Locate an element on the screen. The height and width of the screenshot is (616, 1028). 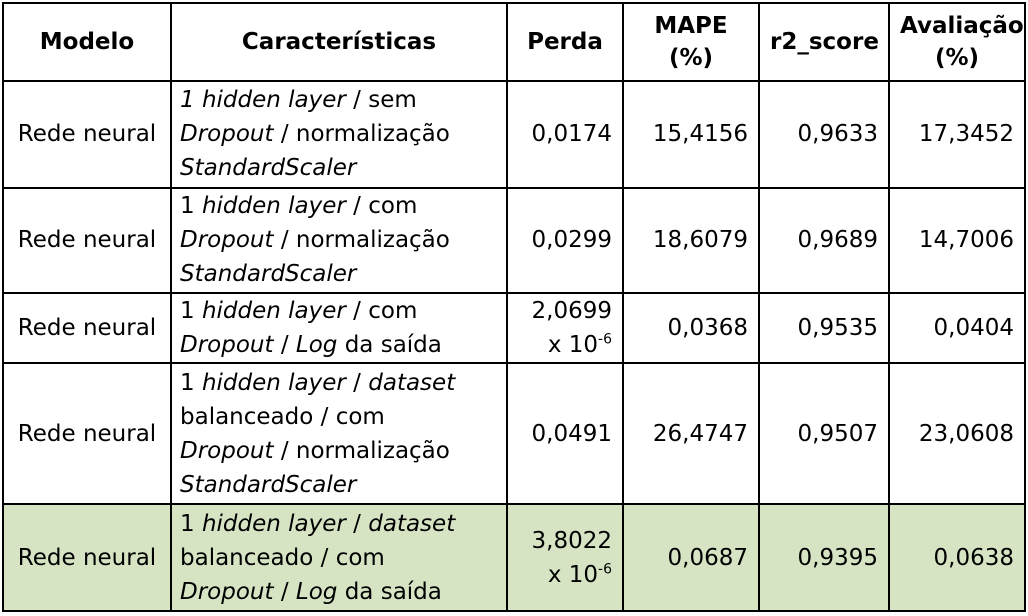
cell-eval: 0,0638 is located at coordinates (957, 557).